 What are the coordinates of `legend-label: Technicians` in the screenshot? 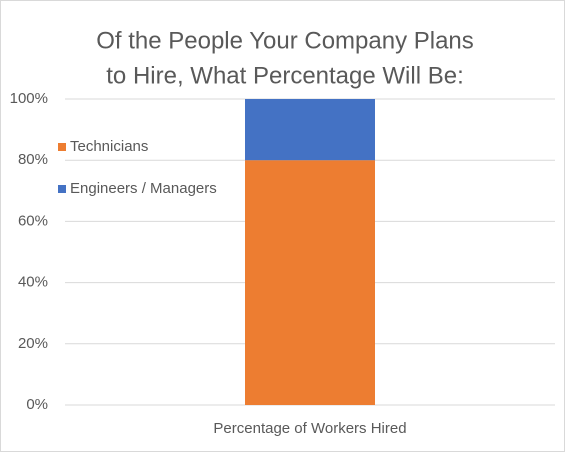 It's located at (109, 146).